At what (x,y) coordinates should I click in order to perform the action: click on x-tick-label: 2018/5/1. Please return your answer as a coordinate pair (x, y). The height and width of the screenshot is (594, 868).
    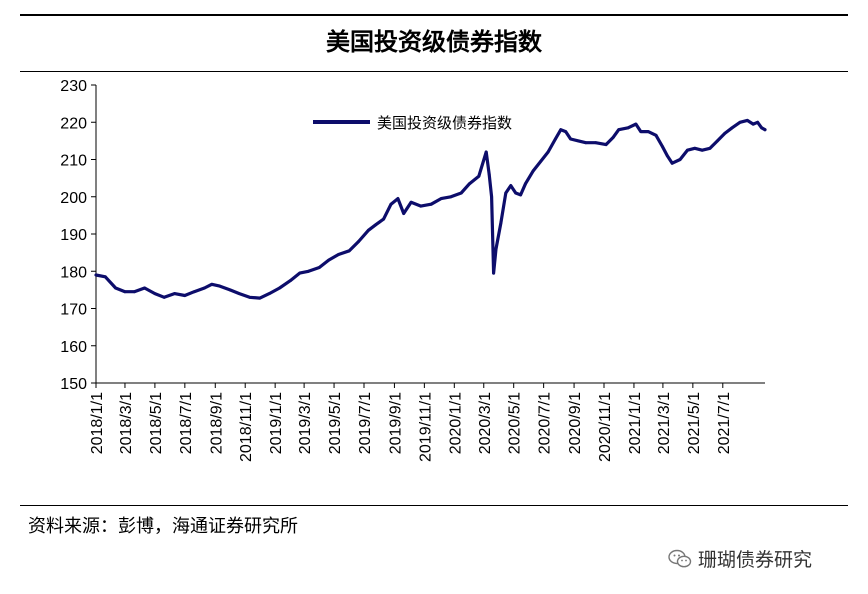
    Looking at the image, I should click on (156, 423).